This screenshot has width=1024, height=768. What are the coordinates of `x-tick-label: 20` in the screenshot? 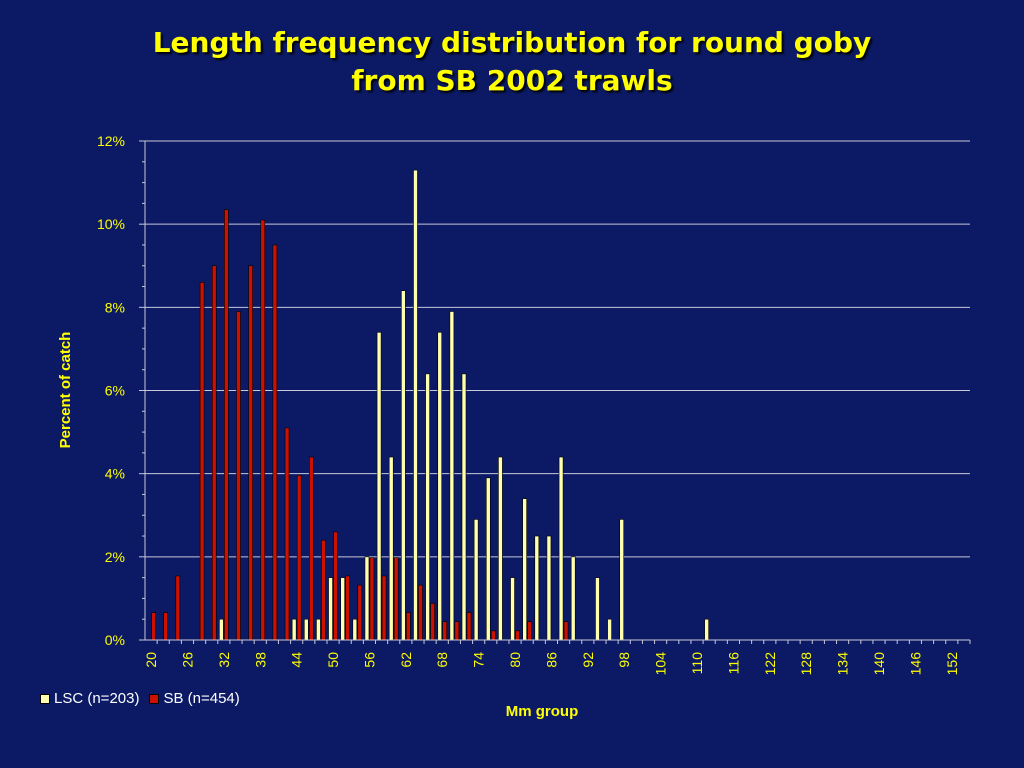 It's located at (151, 660).